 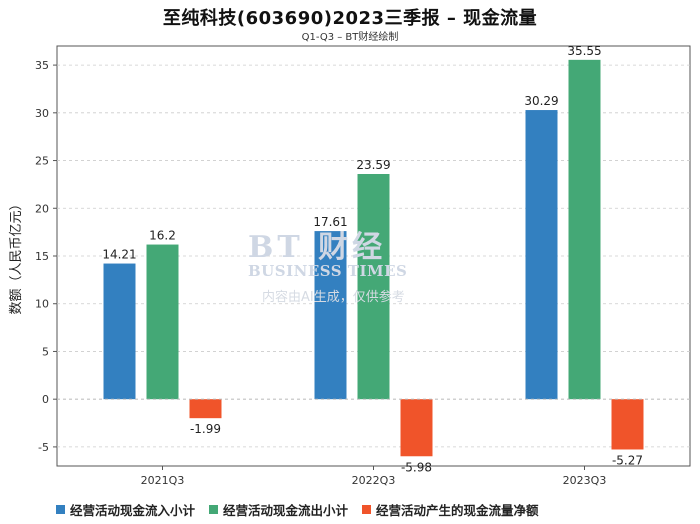 What do you see at coordinates (585, 480) in the screenshot?
I see `x-tick-label: 2023Q3` at bounding box center [585, 480].